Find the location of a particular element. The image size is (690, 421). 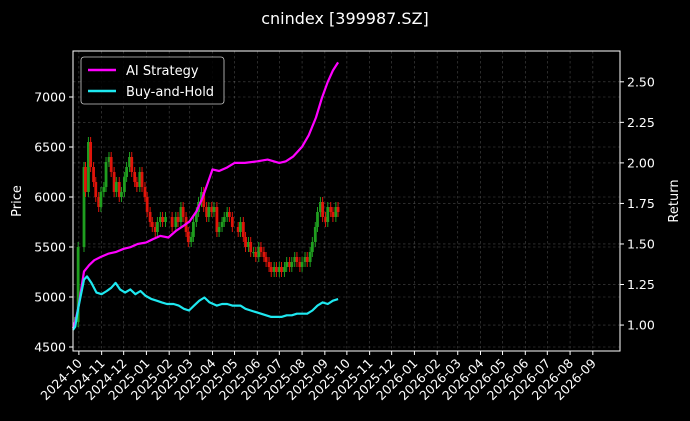

legend-label-ai-strategy: AI Strategy is located at coordinates (162, 71).